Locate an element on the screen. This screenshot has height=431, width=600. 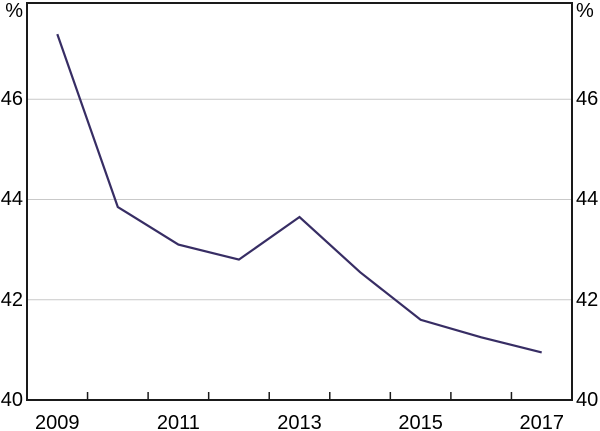
x-axis-label: 2015 is located at coordinates (420, 421).